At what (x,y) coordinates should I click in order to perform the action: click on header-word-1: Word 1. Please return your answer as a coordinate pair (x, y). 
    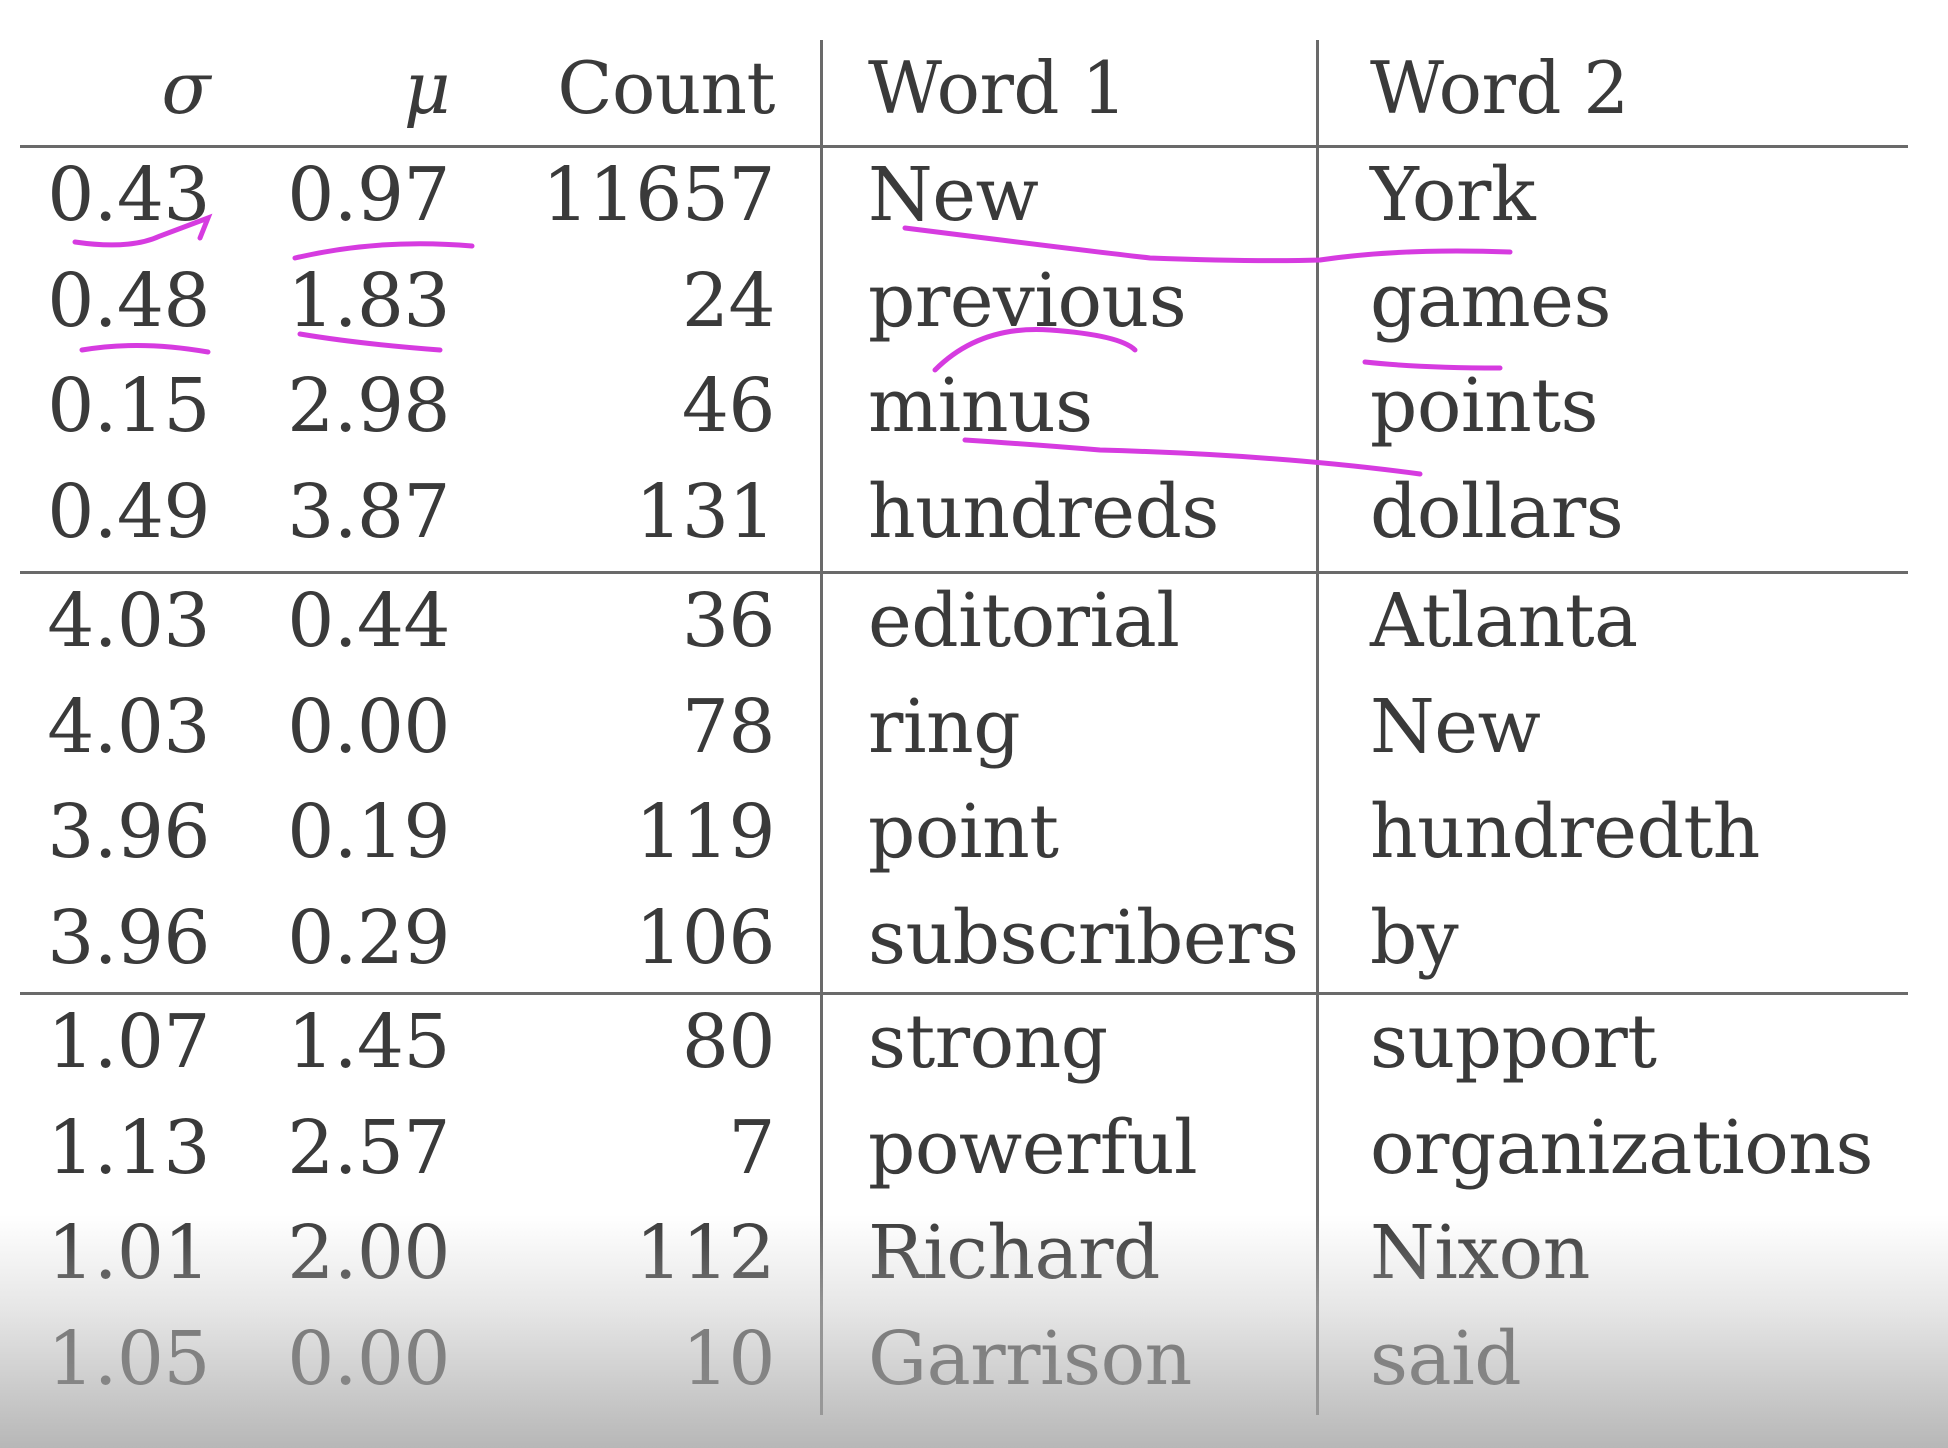
    Looking at the image, I should click on (997, 88).